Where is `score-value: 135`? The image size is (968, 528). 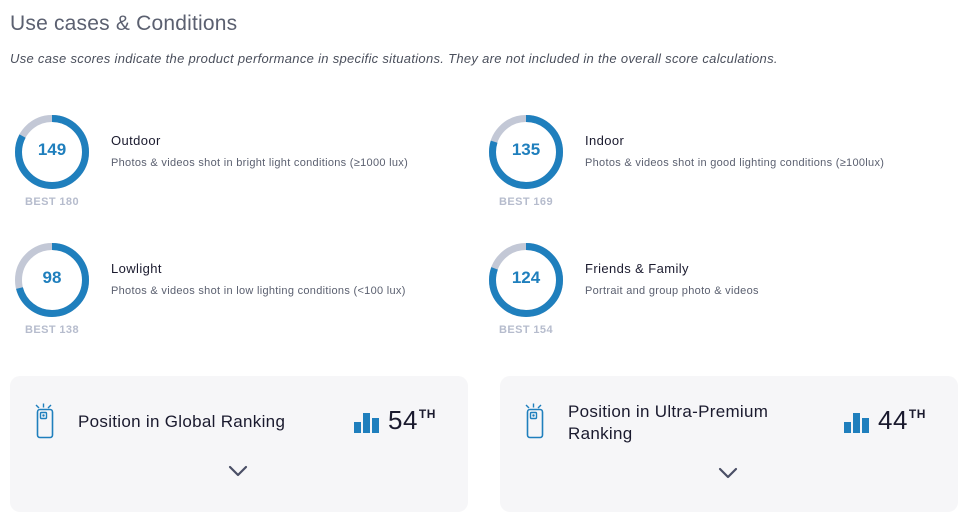
score-value: 135 is located at coordinates (526, 149).